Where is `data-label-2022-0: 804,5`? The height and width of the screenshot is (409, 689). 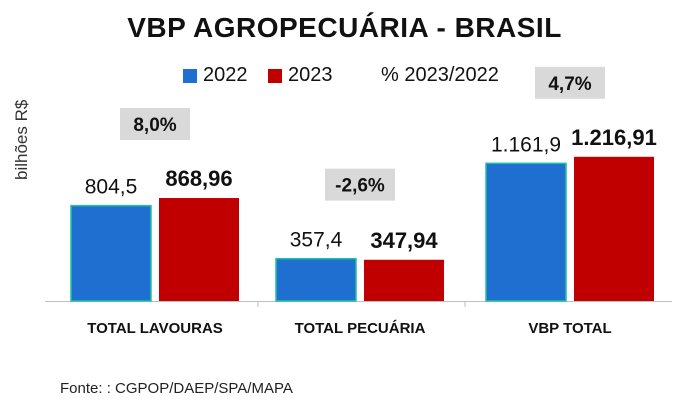
data-label-2022-0: 804,5 is located at coordinates (111, 187).